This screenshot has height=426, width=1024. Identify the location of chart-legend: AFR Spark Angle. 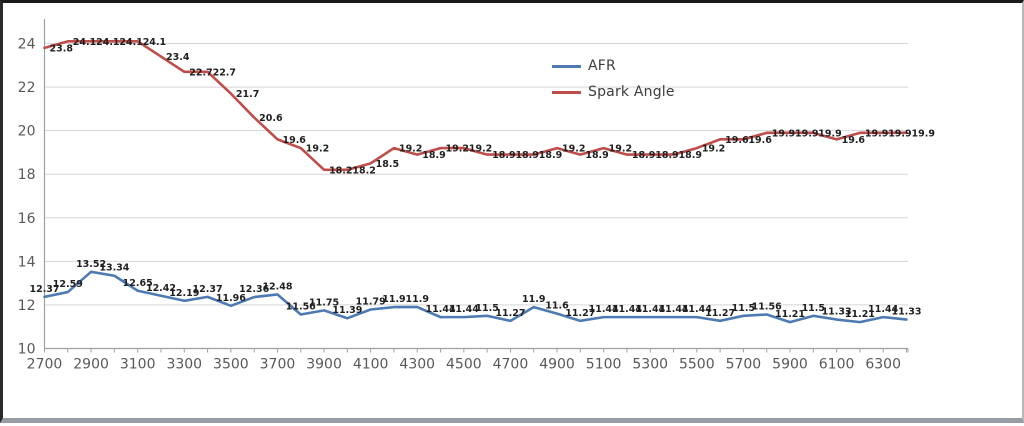
(613, 79).